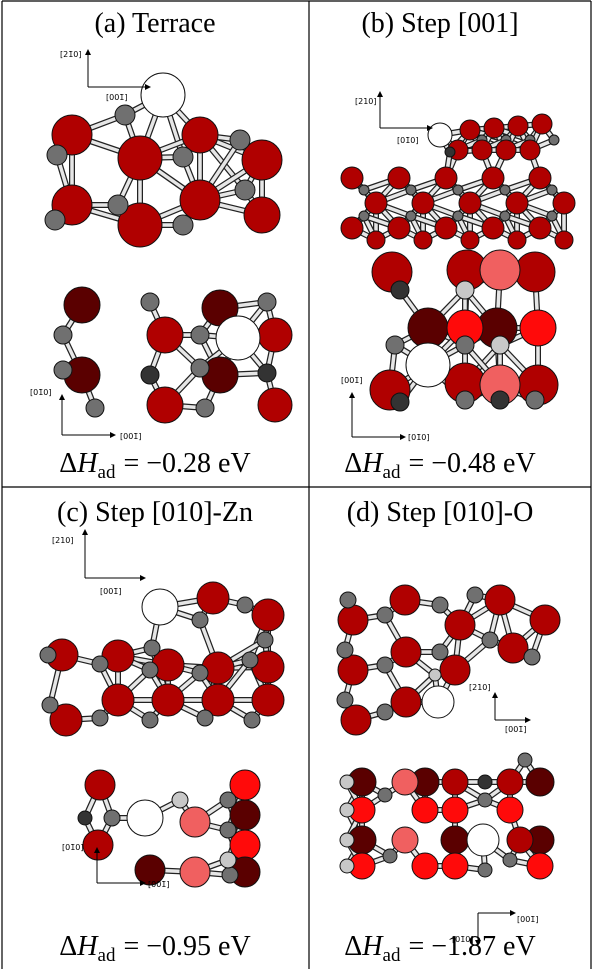 The image size is (593, 969). What do you see at coordinates (471, 946) in the screenshot?
I see `energy-value: = −1.87 eV` at bounding box center [471, 946].